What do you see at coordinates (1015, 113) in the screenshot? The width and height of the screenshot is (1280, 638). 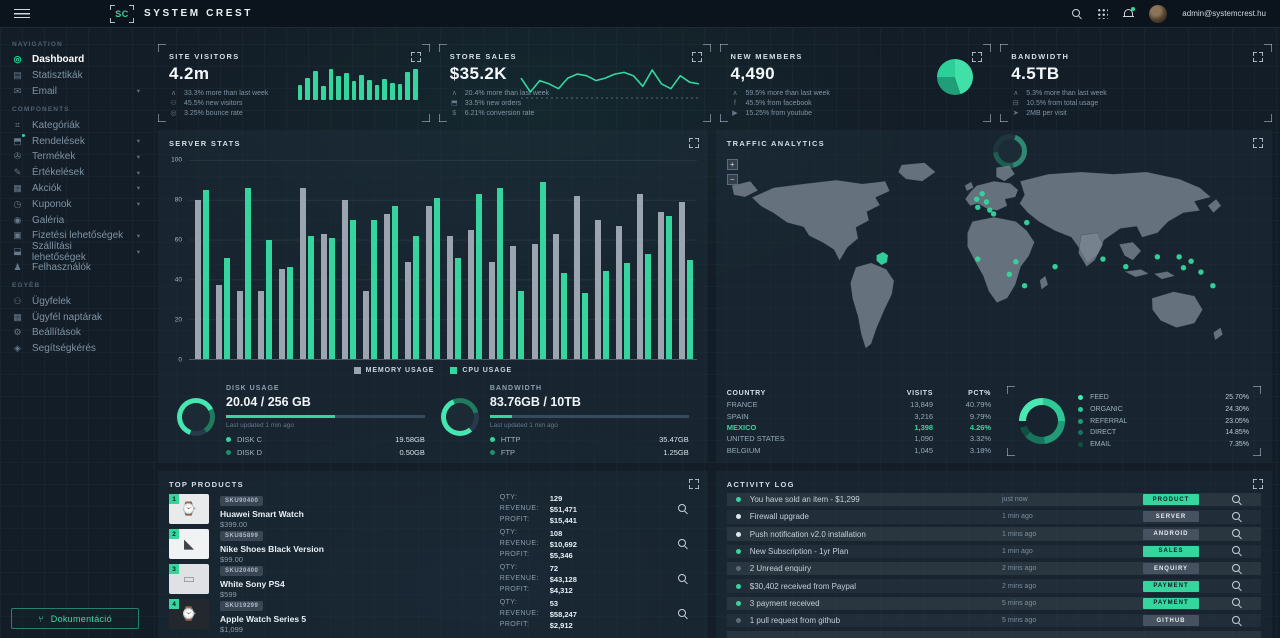 I see `cursor-icon: ➤` at bounding box center [1015, 113].